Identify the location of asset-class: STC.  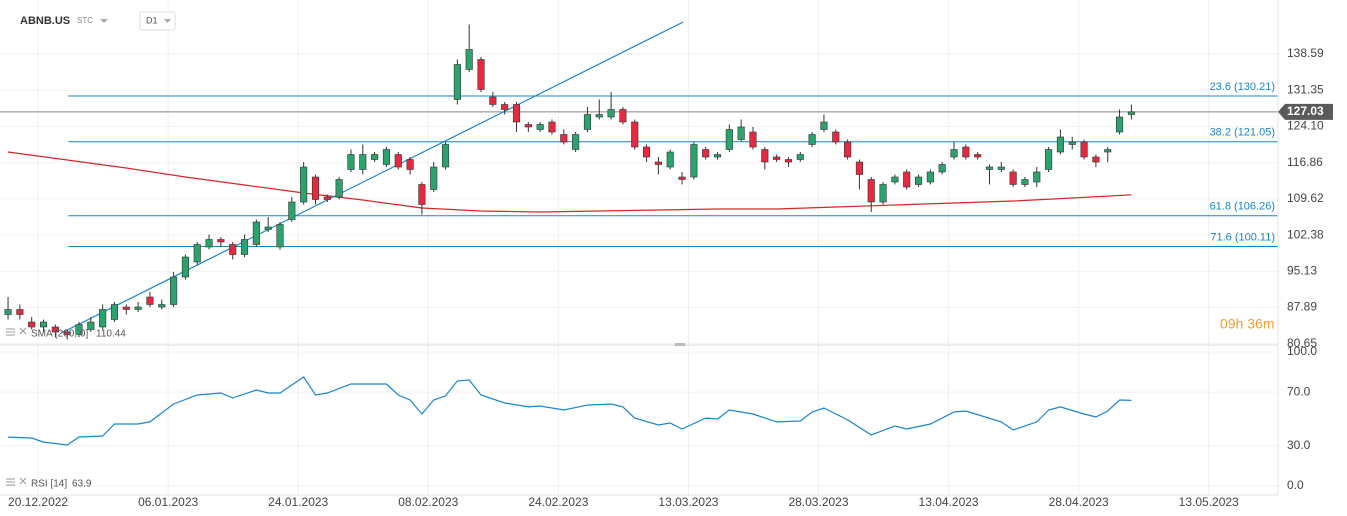
(85, 20).